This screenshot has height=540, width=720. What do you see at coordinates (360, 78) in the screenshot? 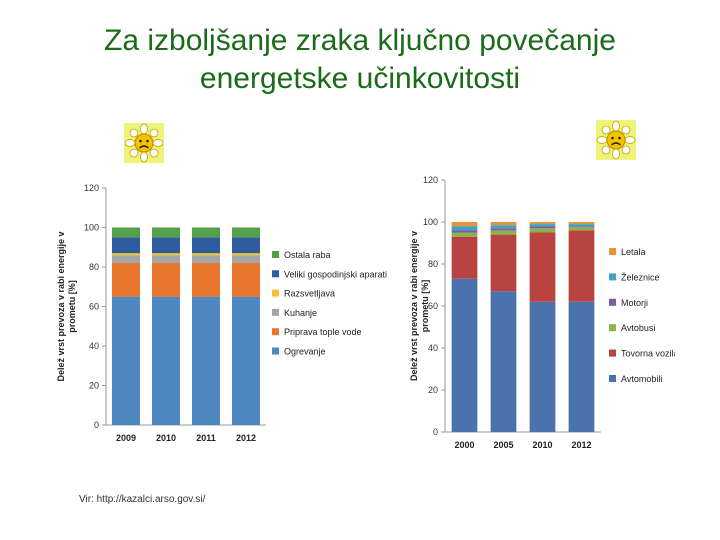
I see `title-line-2: energetske učinkovitosti` at bounding box center [360, 78].